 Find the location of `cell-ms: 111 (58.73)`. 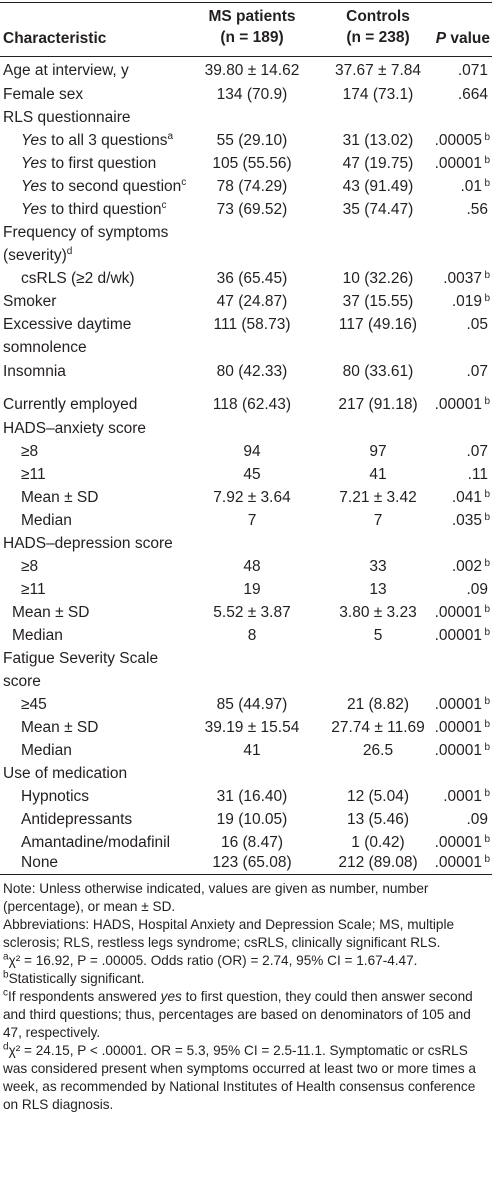

cell-ms: 111 (58.73) is located at coordinates (252, 324).